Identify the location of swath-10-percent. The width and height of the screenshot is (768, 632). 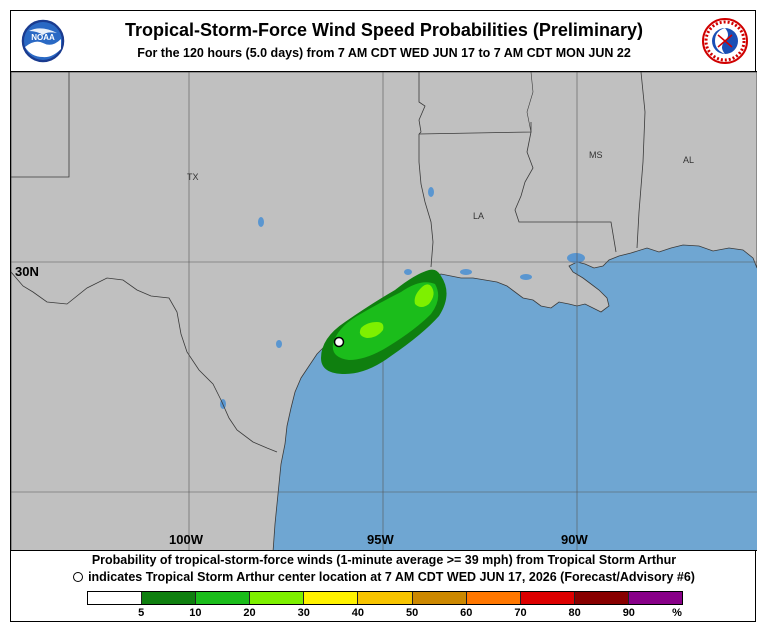
(385, 321).